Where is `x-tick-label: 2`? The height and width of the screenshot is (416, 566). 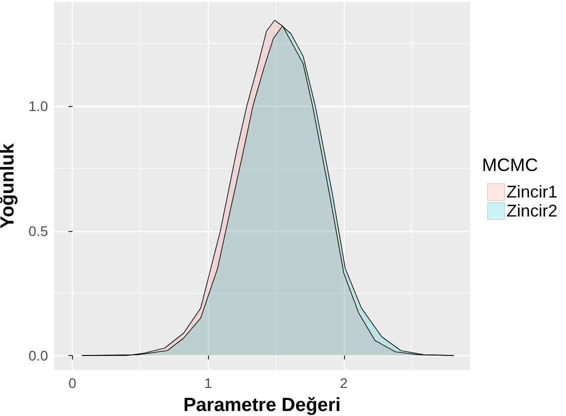 x-tick-label: 2 is located at coordinates (344, 383).